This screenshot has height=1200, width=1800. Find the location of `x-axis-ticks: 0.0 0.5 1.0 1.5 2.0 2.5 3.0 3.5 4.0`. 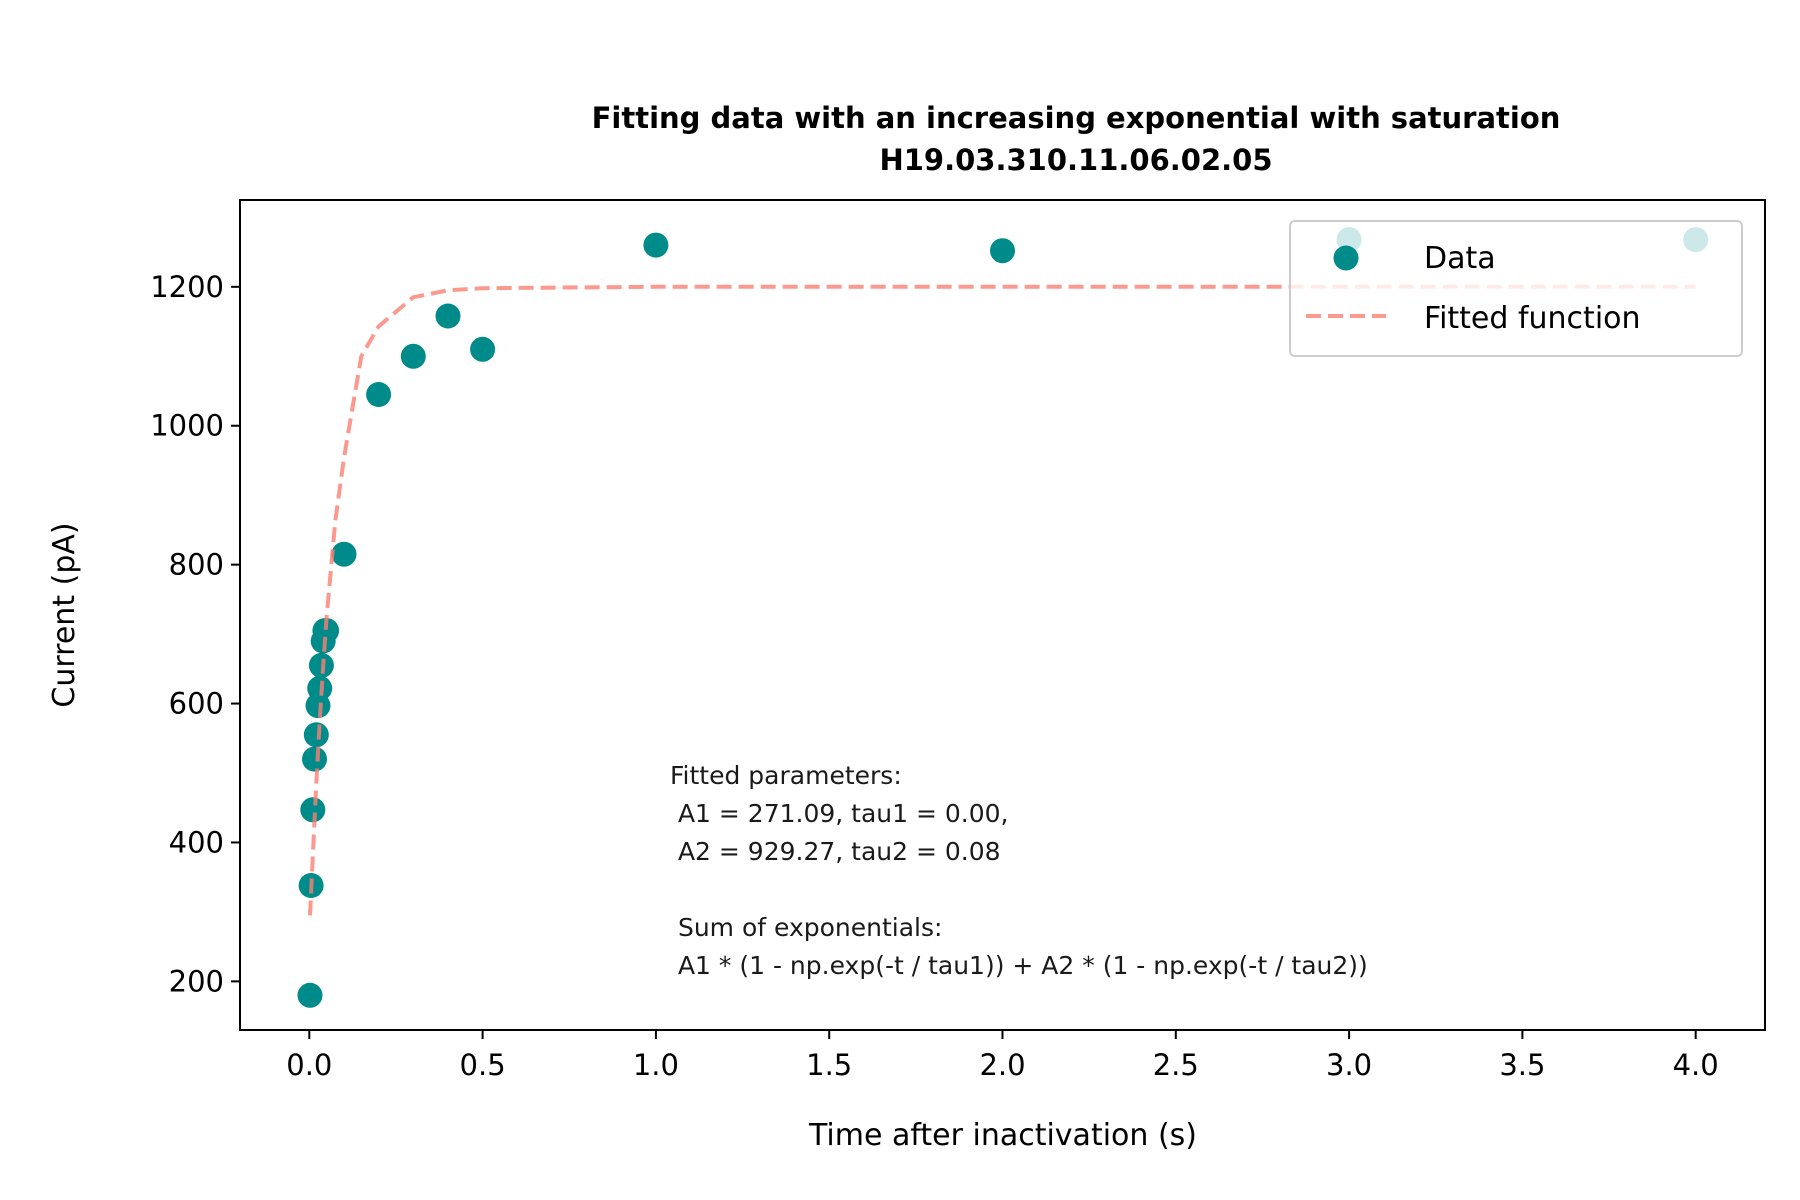

x-axis-ticks: 0.0 0.5 1.0 1.5 2.0 2.5 3.0 3.5 4.0 is located at coordinates (1002, 1056).